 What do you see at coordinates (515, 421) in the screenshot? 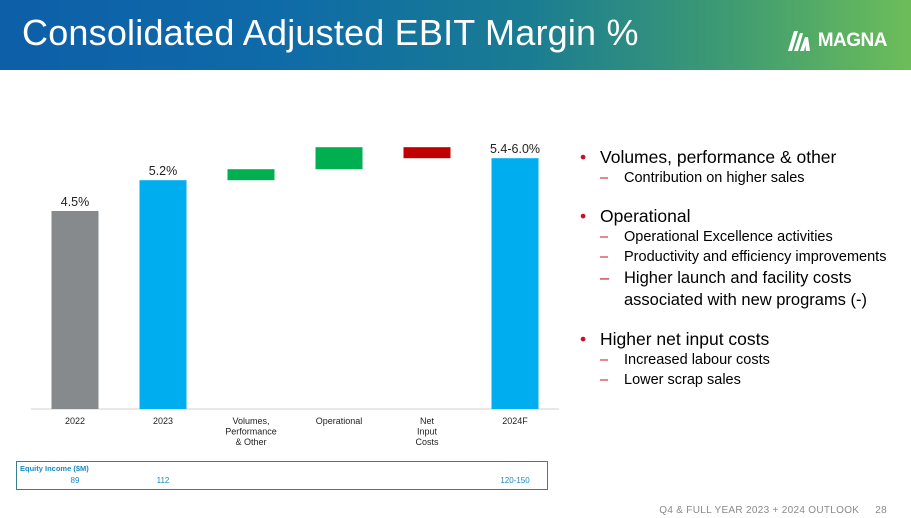
I see `x-tick-label: 2024F` at bounding box center [515, 421].